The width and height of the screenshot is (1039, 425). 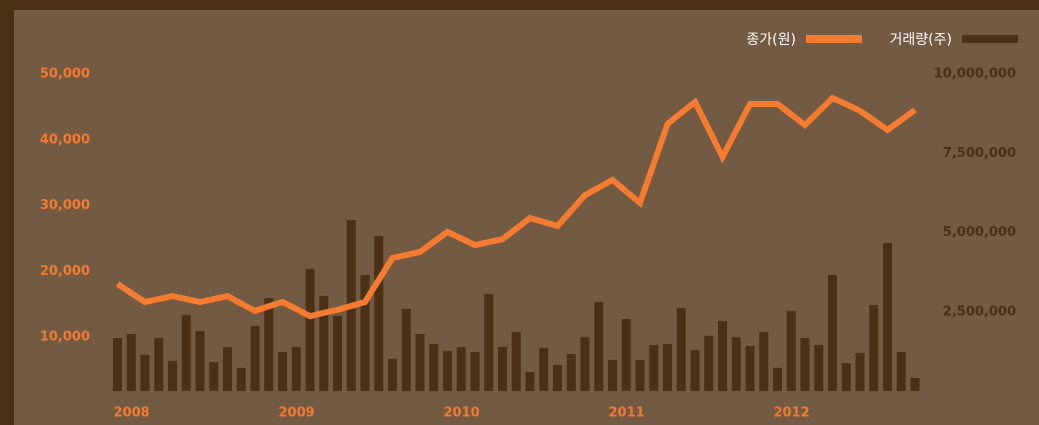 I want to click on legend-label: 종가(원), so click(x=771, y=40).